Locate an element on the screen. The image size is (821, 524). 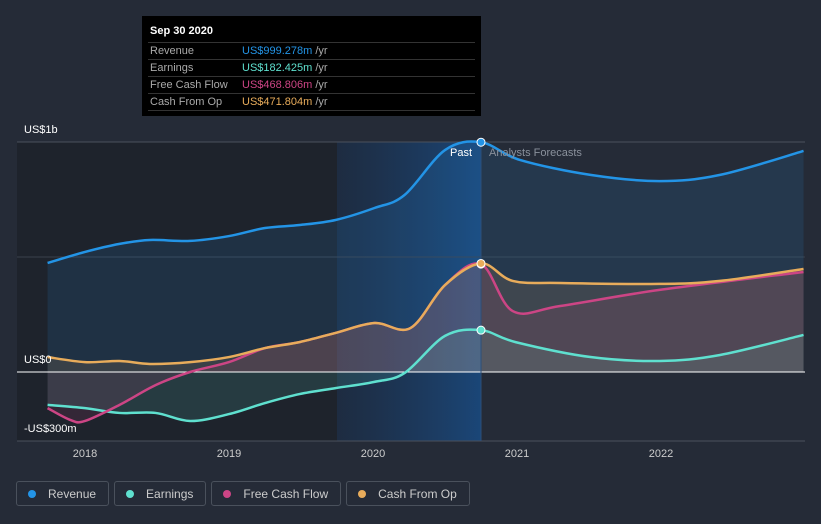
fcf-dot-icon is located at coordinates (227, 493).